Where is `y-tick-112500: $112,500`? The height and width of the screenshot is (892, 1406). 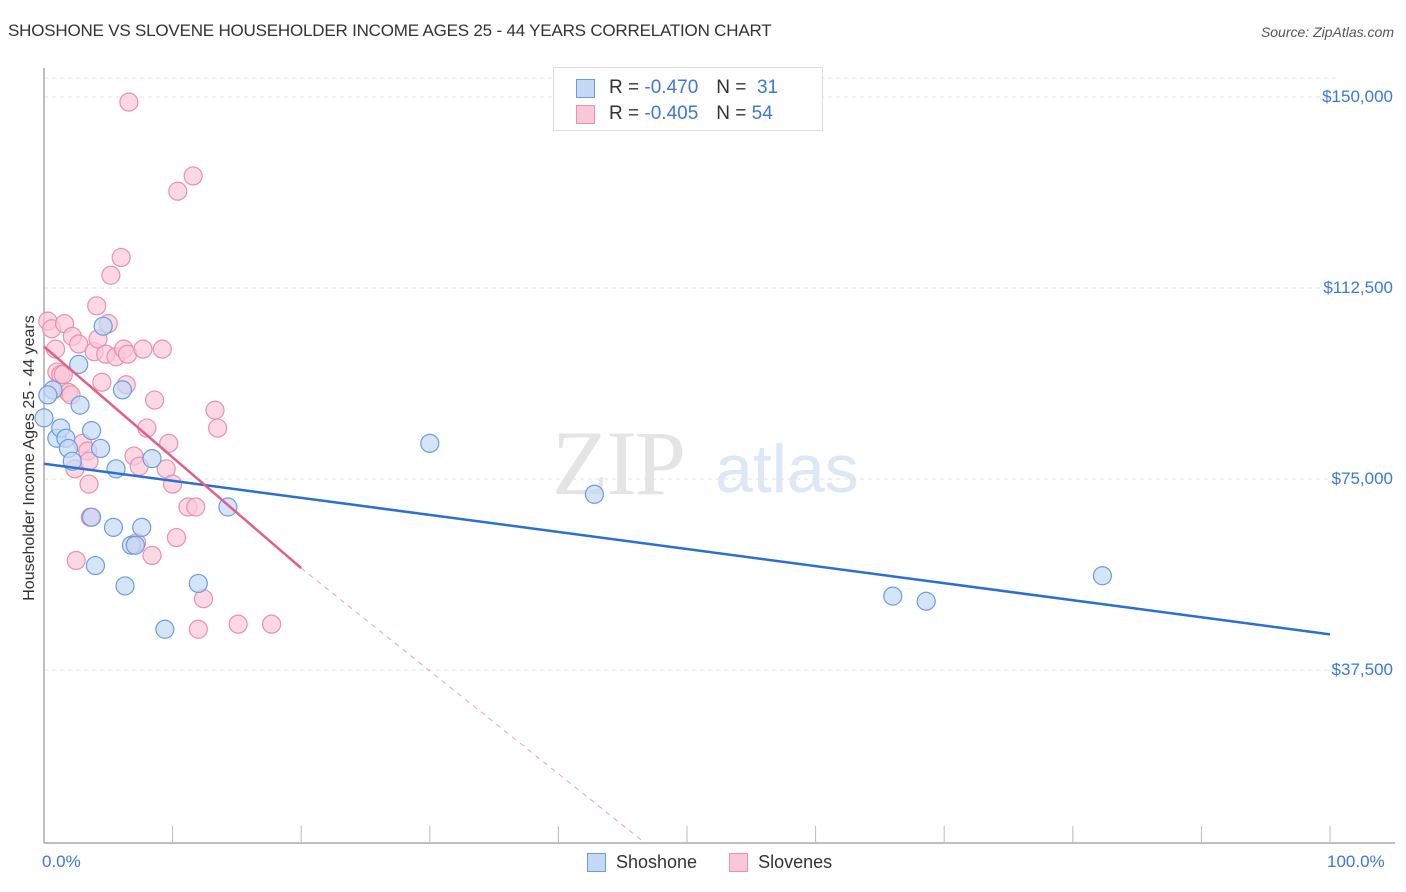 y-tick-112500: $112,500 is located at coordinates (1358, 287).